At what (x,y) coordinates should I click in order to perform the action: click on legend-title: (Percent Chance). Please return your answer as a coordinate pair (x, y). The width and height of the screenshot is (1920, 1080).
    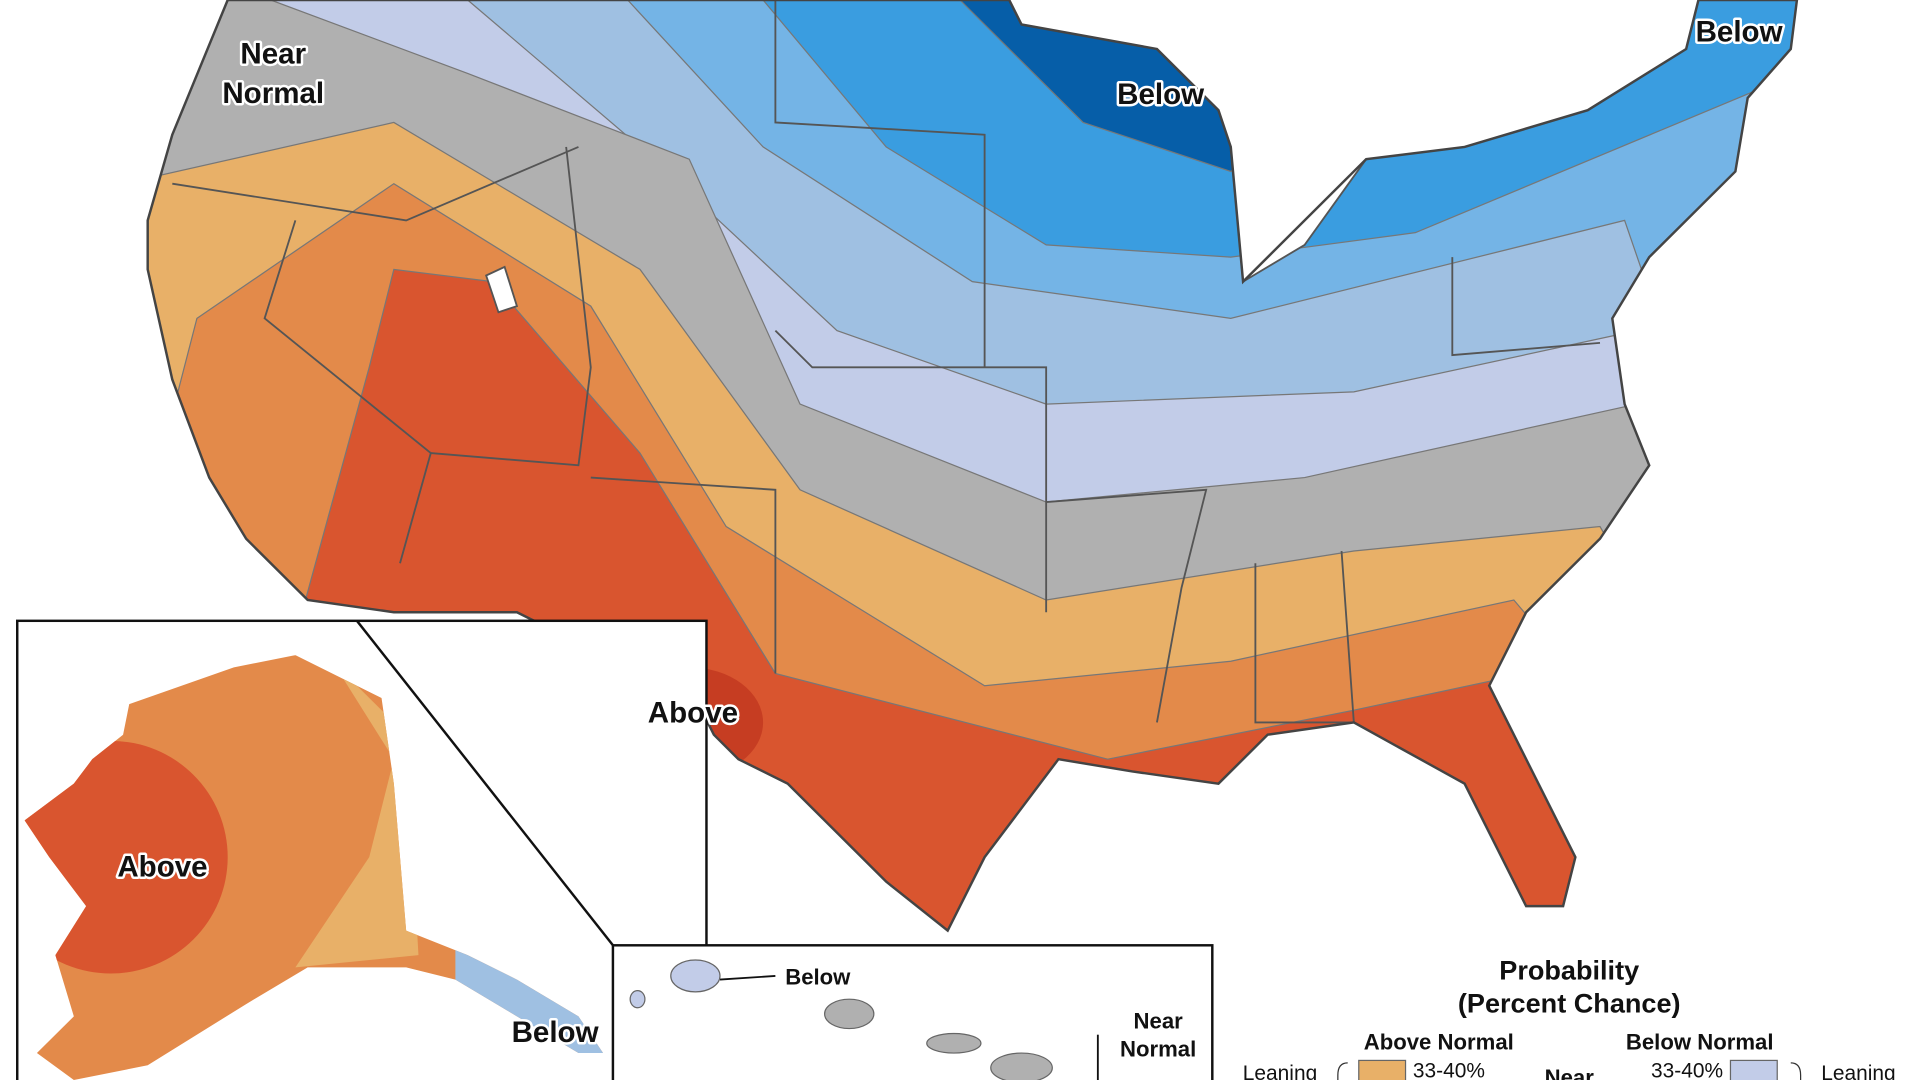
    Looking at the image, I should click on (1569, 1004).